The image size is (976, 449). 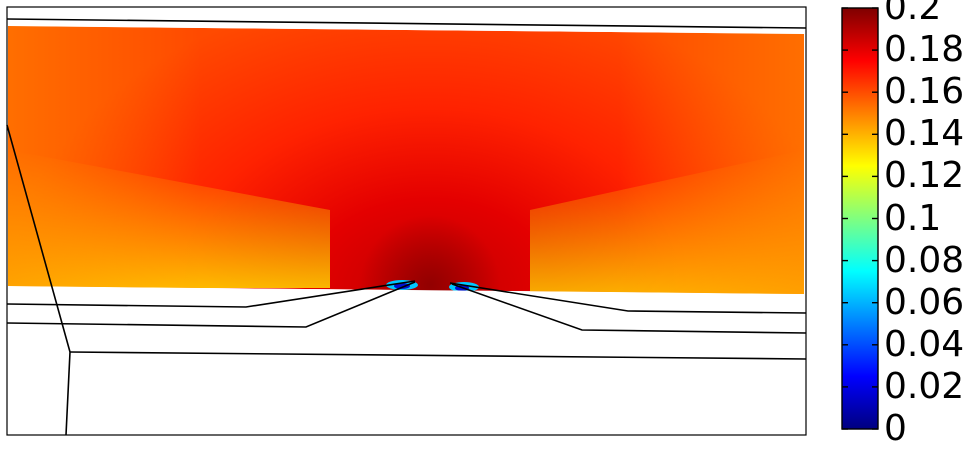 I want to click on colorbar-tick-label: 0.1, so click(x=913, y=218).